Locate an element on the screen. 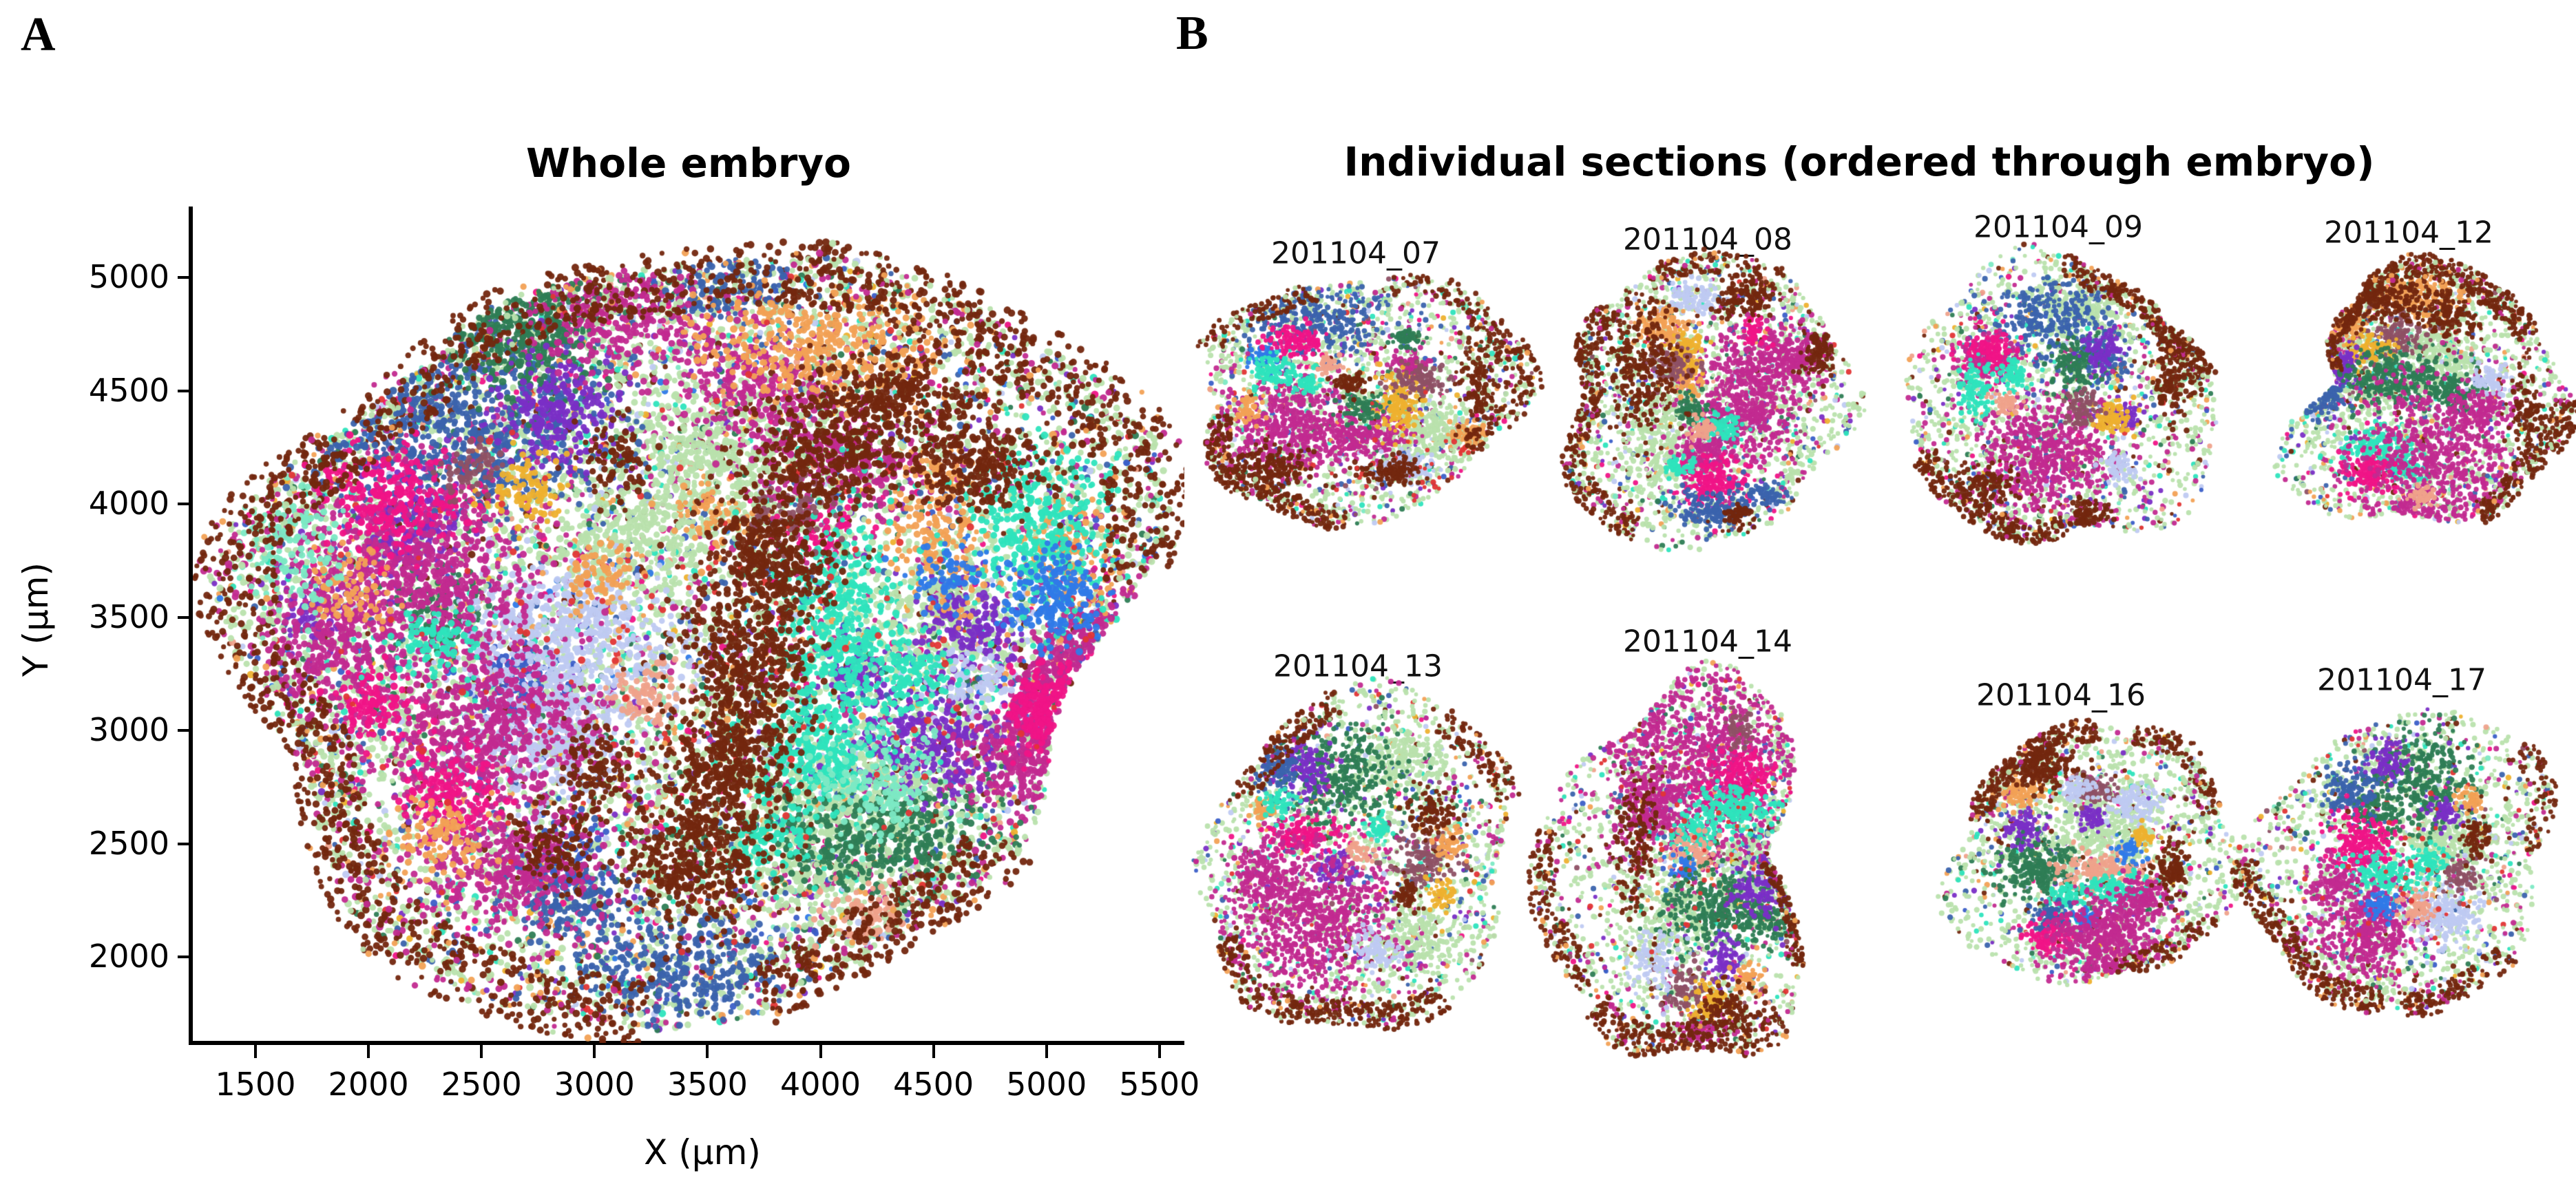 The width and height of the screenshot is (2576, 1193). y-tick-label: 4500 is located at coordinates (128, 390).